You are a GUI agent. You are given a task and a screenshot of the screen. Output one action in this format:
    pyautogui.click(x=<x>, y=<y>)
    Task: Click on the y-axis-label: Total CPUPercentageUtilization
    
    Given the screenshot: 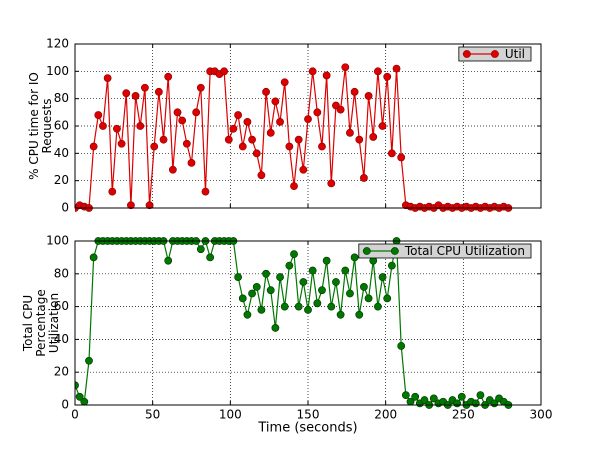 What is the action you would take?
    pyautogui.click(x=41, y=323)
    